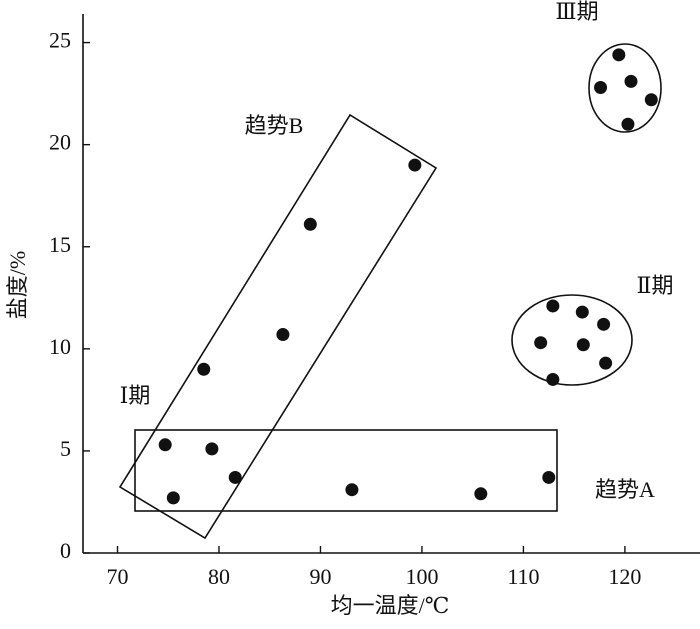 The width and height of the screenshot is (700, 629). Describe the element at coordinates (135, 395) in the screenshot. I see `annotation: Ⅰ期` at that location.